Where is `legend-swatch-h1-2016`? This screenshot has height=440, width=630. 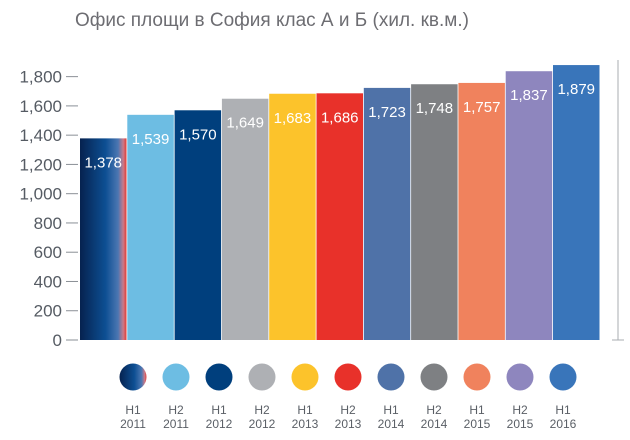
legend-swatch-h1-2016 is located at coordinates (563, 377).